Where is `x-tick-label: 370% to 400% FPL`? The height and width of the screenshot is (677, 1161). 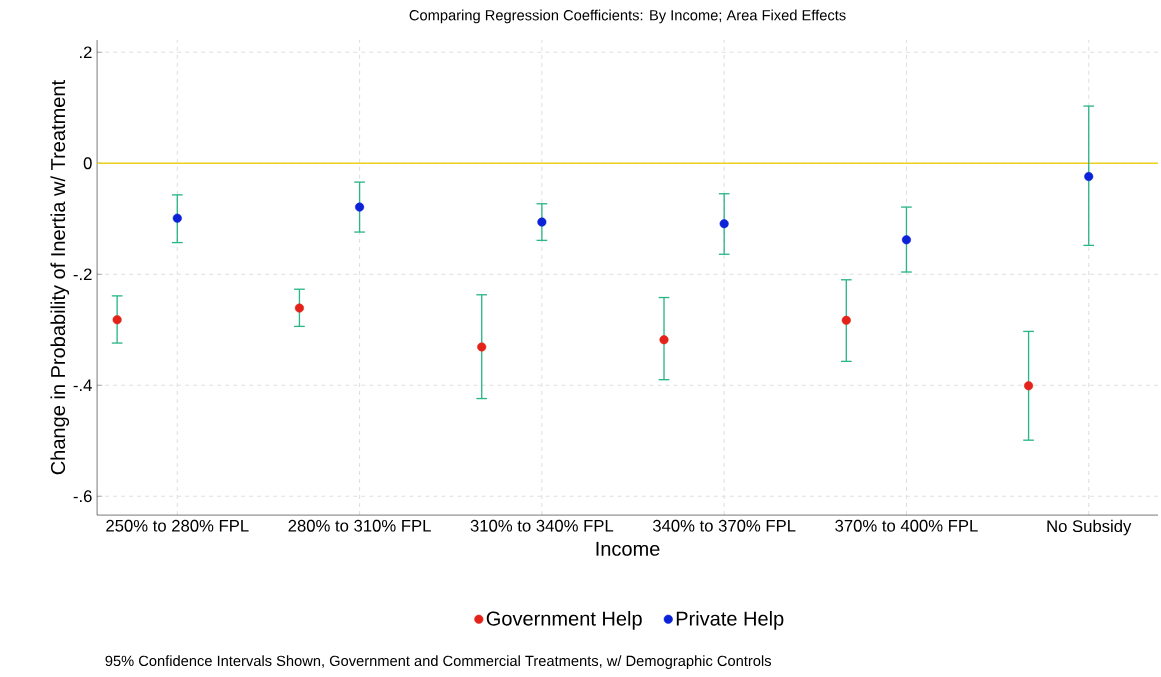 x-tick-label: 370% to 400% FPL is located at coordinates (906, 526).